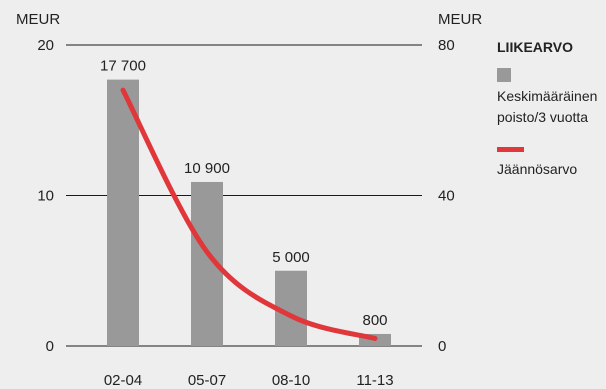  What do you see at coordinates (50, 346) in the screenshot?
I see `left-tick-label: 0` at bounding box center [50, 346].